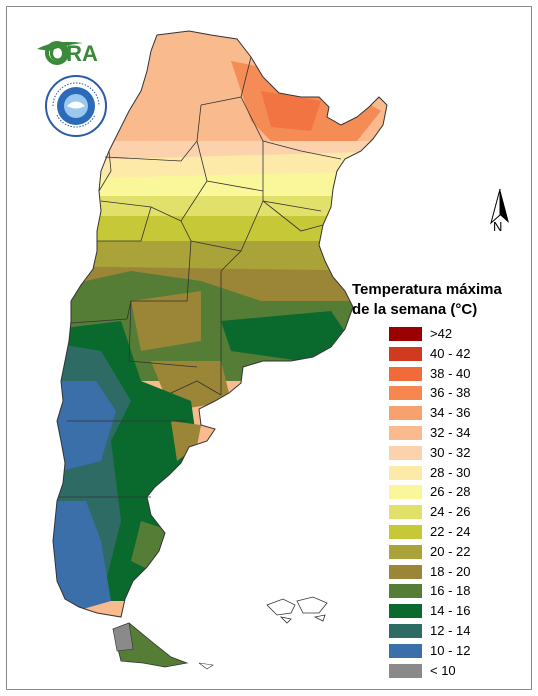 Image resolution: width=538 pixels, height=696 pixels. I want to click on legend-label: 14 - 16, so click(450, 611).